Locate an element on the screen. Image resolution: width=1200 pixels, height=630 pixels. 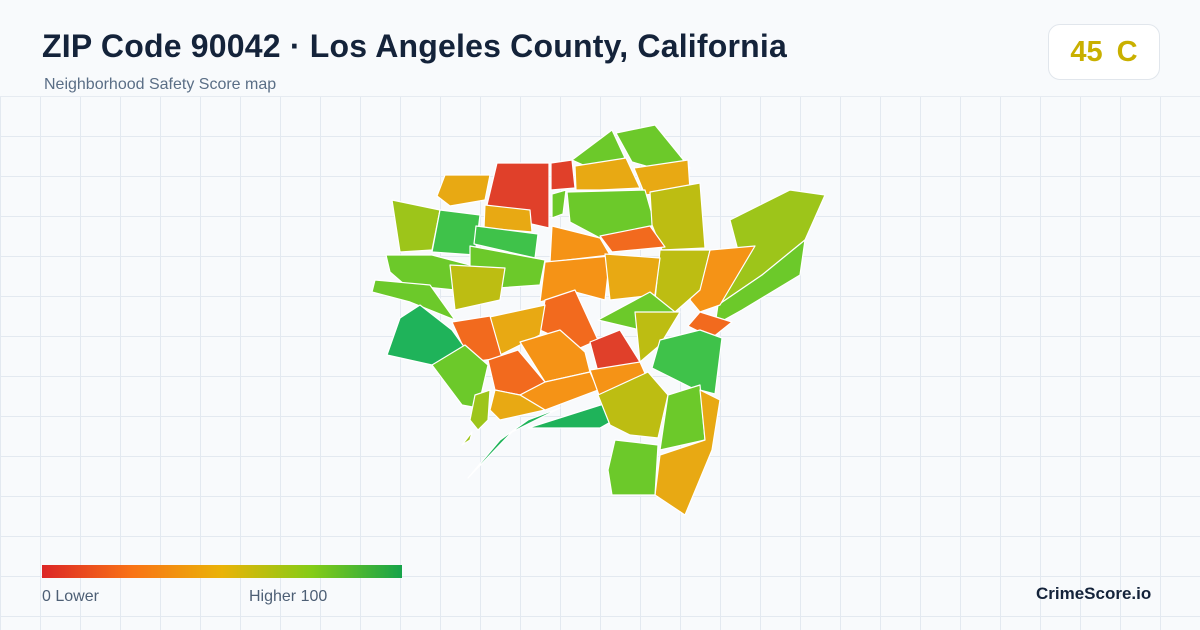
safety-score-badge: 45 C is located at coordinates (1104, 52).